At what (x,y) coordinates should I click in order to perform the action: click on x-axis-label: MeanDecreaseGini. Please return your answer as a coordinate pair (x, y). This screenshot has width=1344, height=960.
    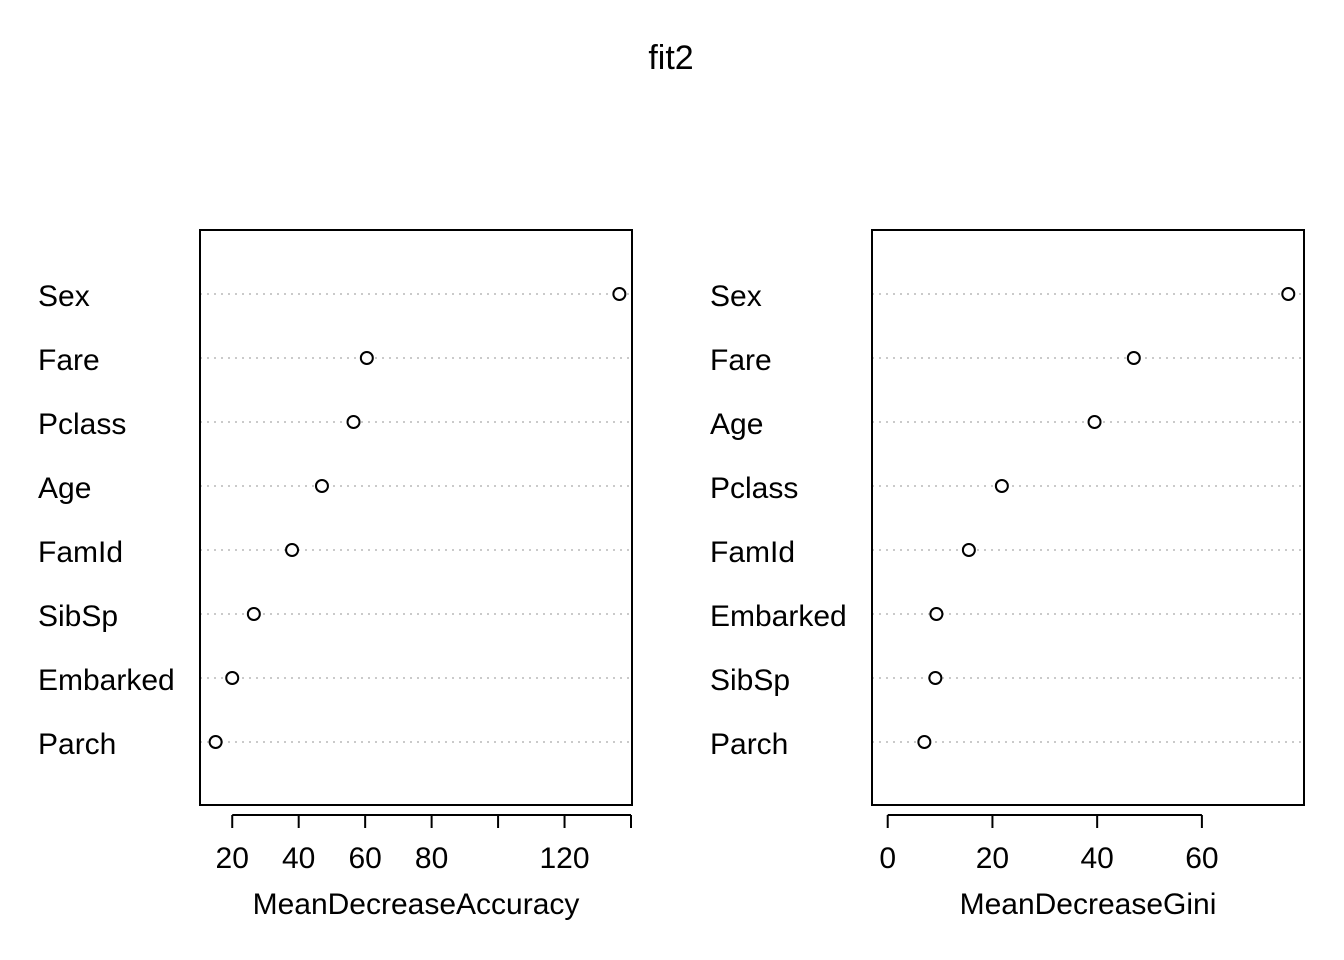
    Looking at the image, I should click on (1088, 904).